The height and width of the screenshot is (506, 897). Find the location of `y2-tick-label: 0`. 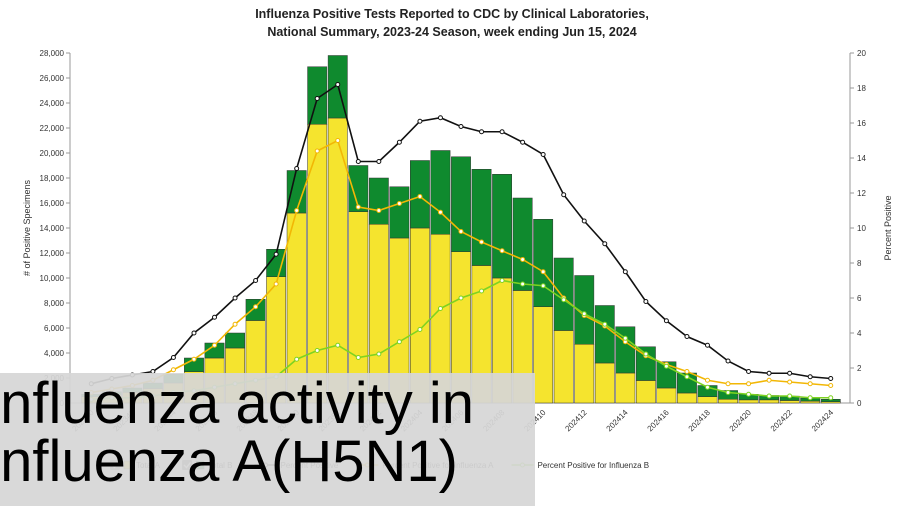

y2-tick-label: 0 is located at coordinates (859, 403).